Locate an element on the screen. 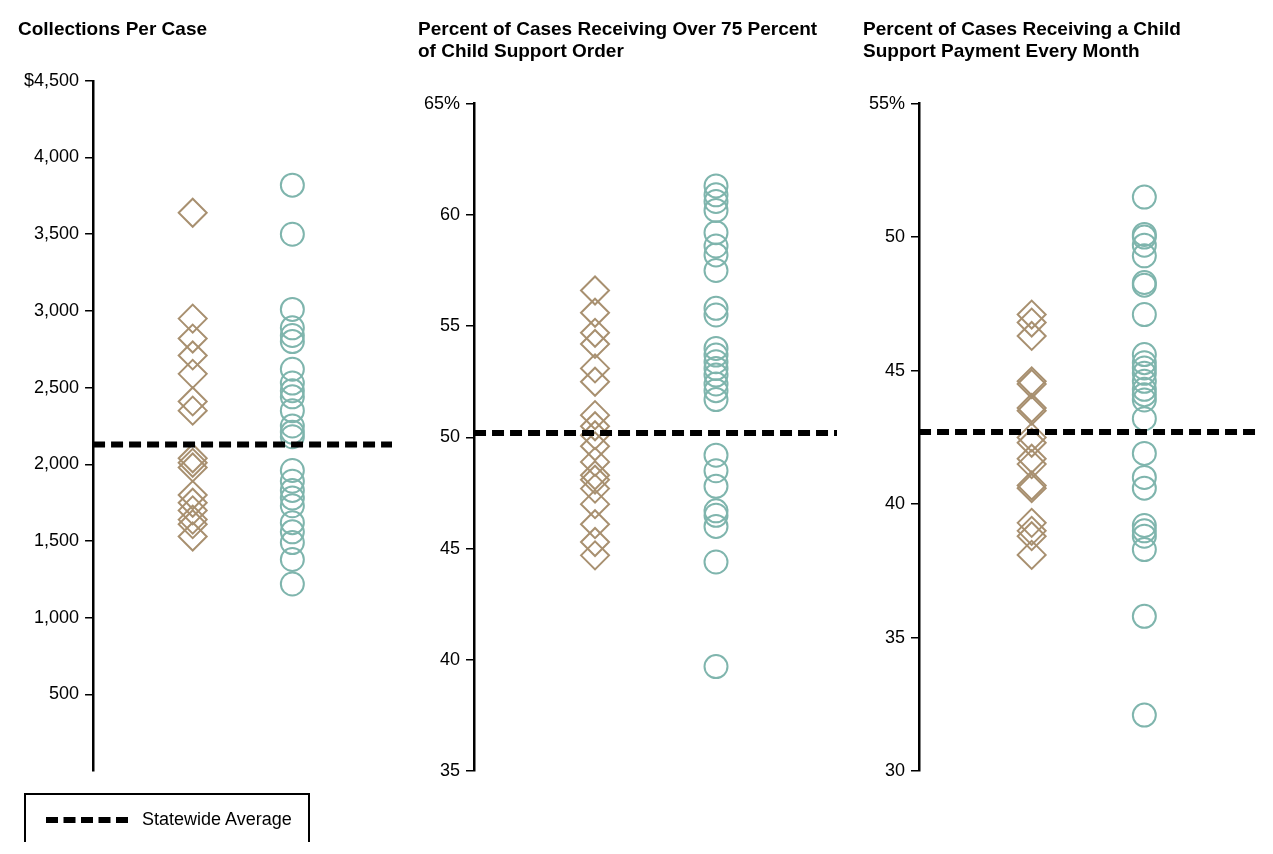 Image resolution: width=1273 pixels, height=854 pixels. y-tick-label: 1,000 is located at coordinates (57, 616).